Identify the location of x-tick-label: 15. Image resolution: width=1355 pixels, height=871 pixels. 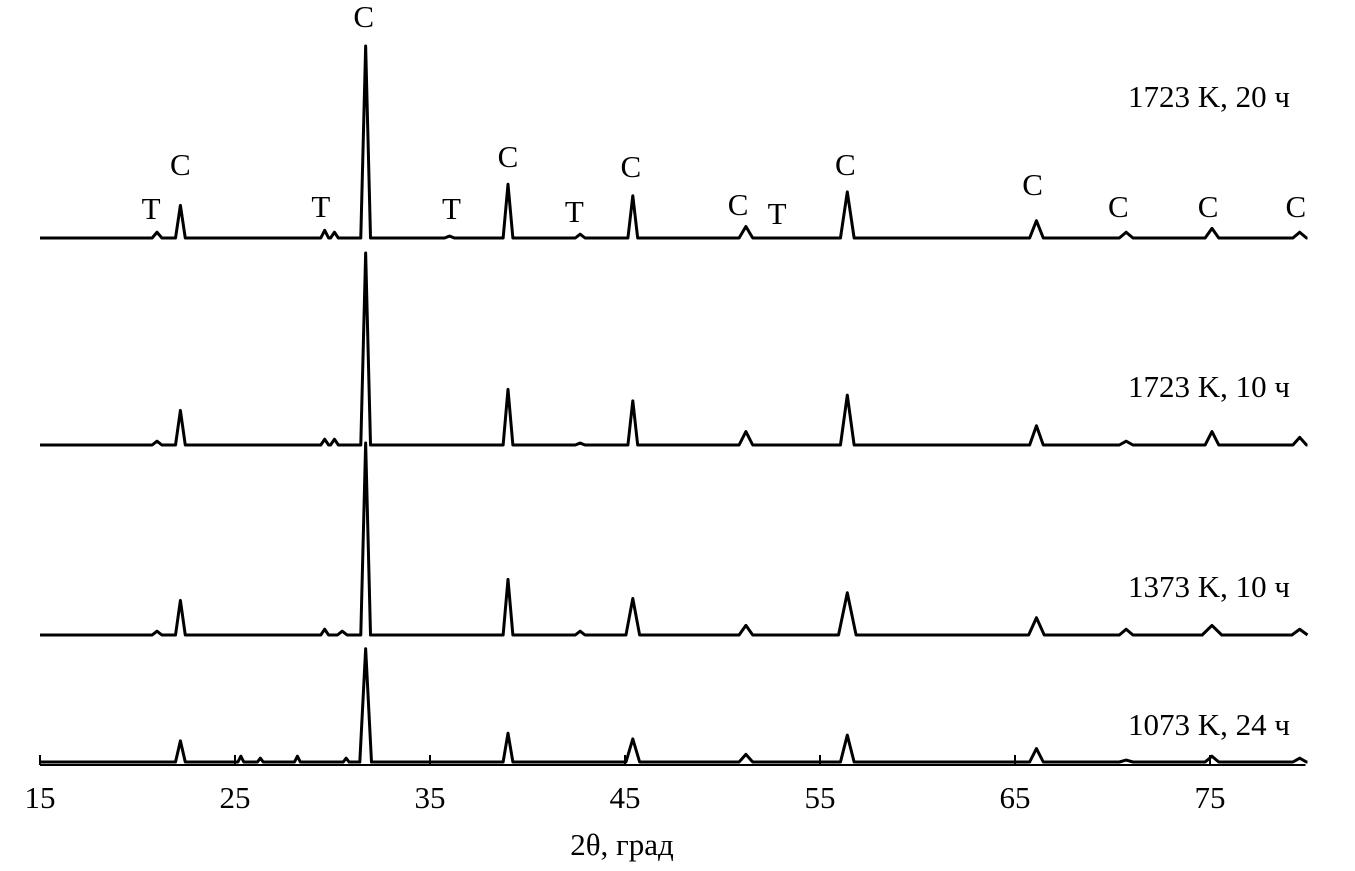
(40, 797).